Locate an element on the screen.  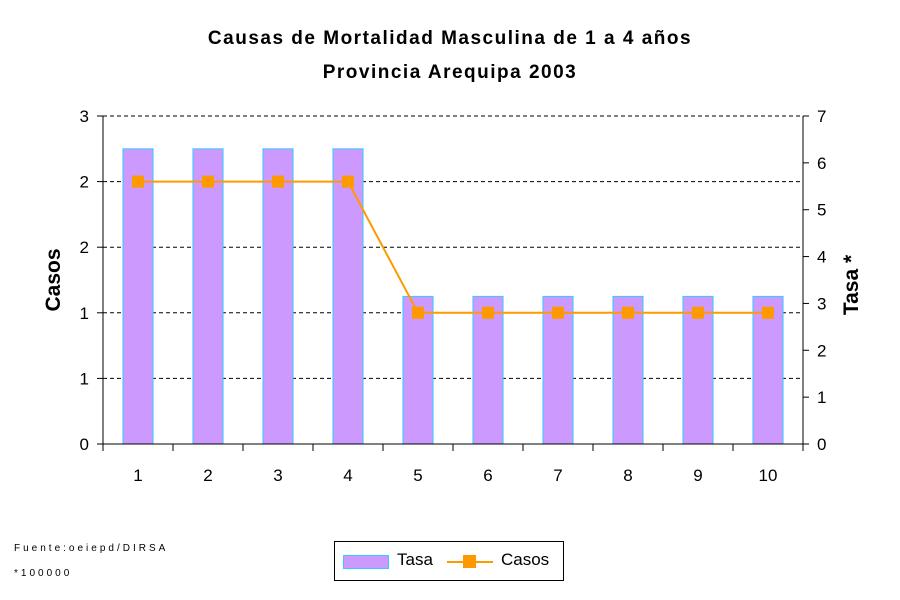
left-tick-label: 0 is located at coordinates (84, 444).